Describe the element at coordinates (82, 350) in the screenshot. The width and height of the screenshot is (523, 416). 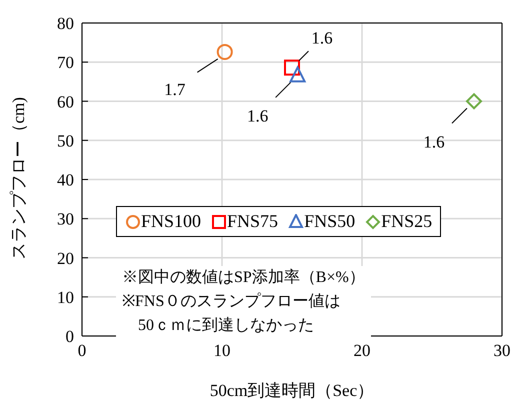
I see `x-tick-label: 0` at that location.